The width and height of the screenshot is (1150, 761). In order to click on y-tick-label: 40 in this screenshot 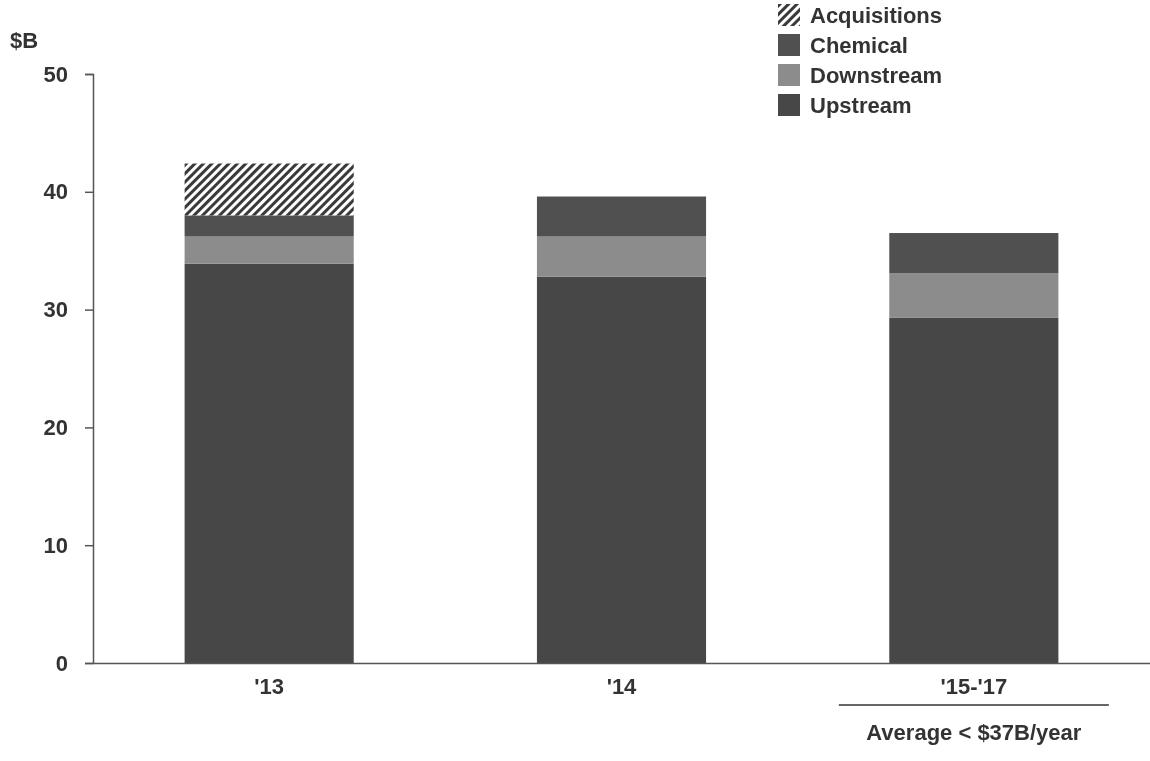, I will do `click(55, 192)`.